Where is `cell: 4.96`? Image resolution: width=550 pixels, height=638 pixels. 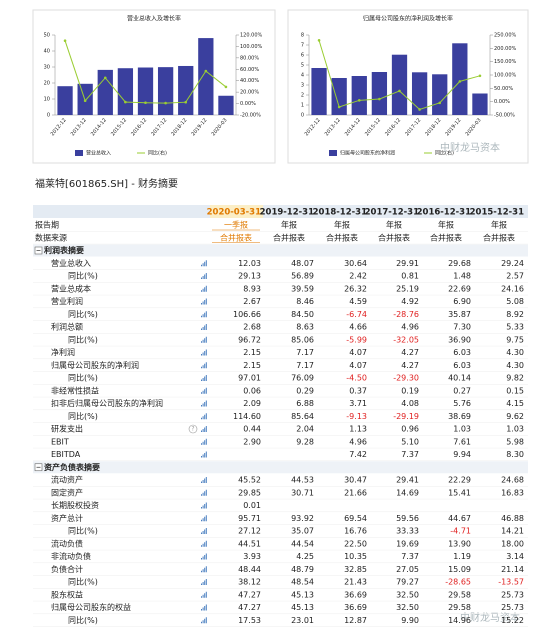 cell: 4.96 is located at coordinates (410, 327).